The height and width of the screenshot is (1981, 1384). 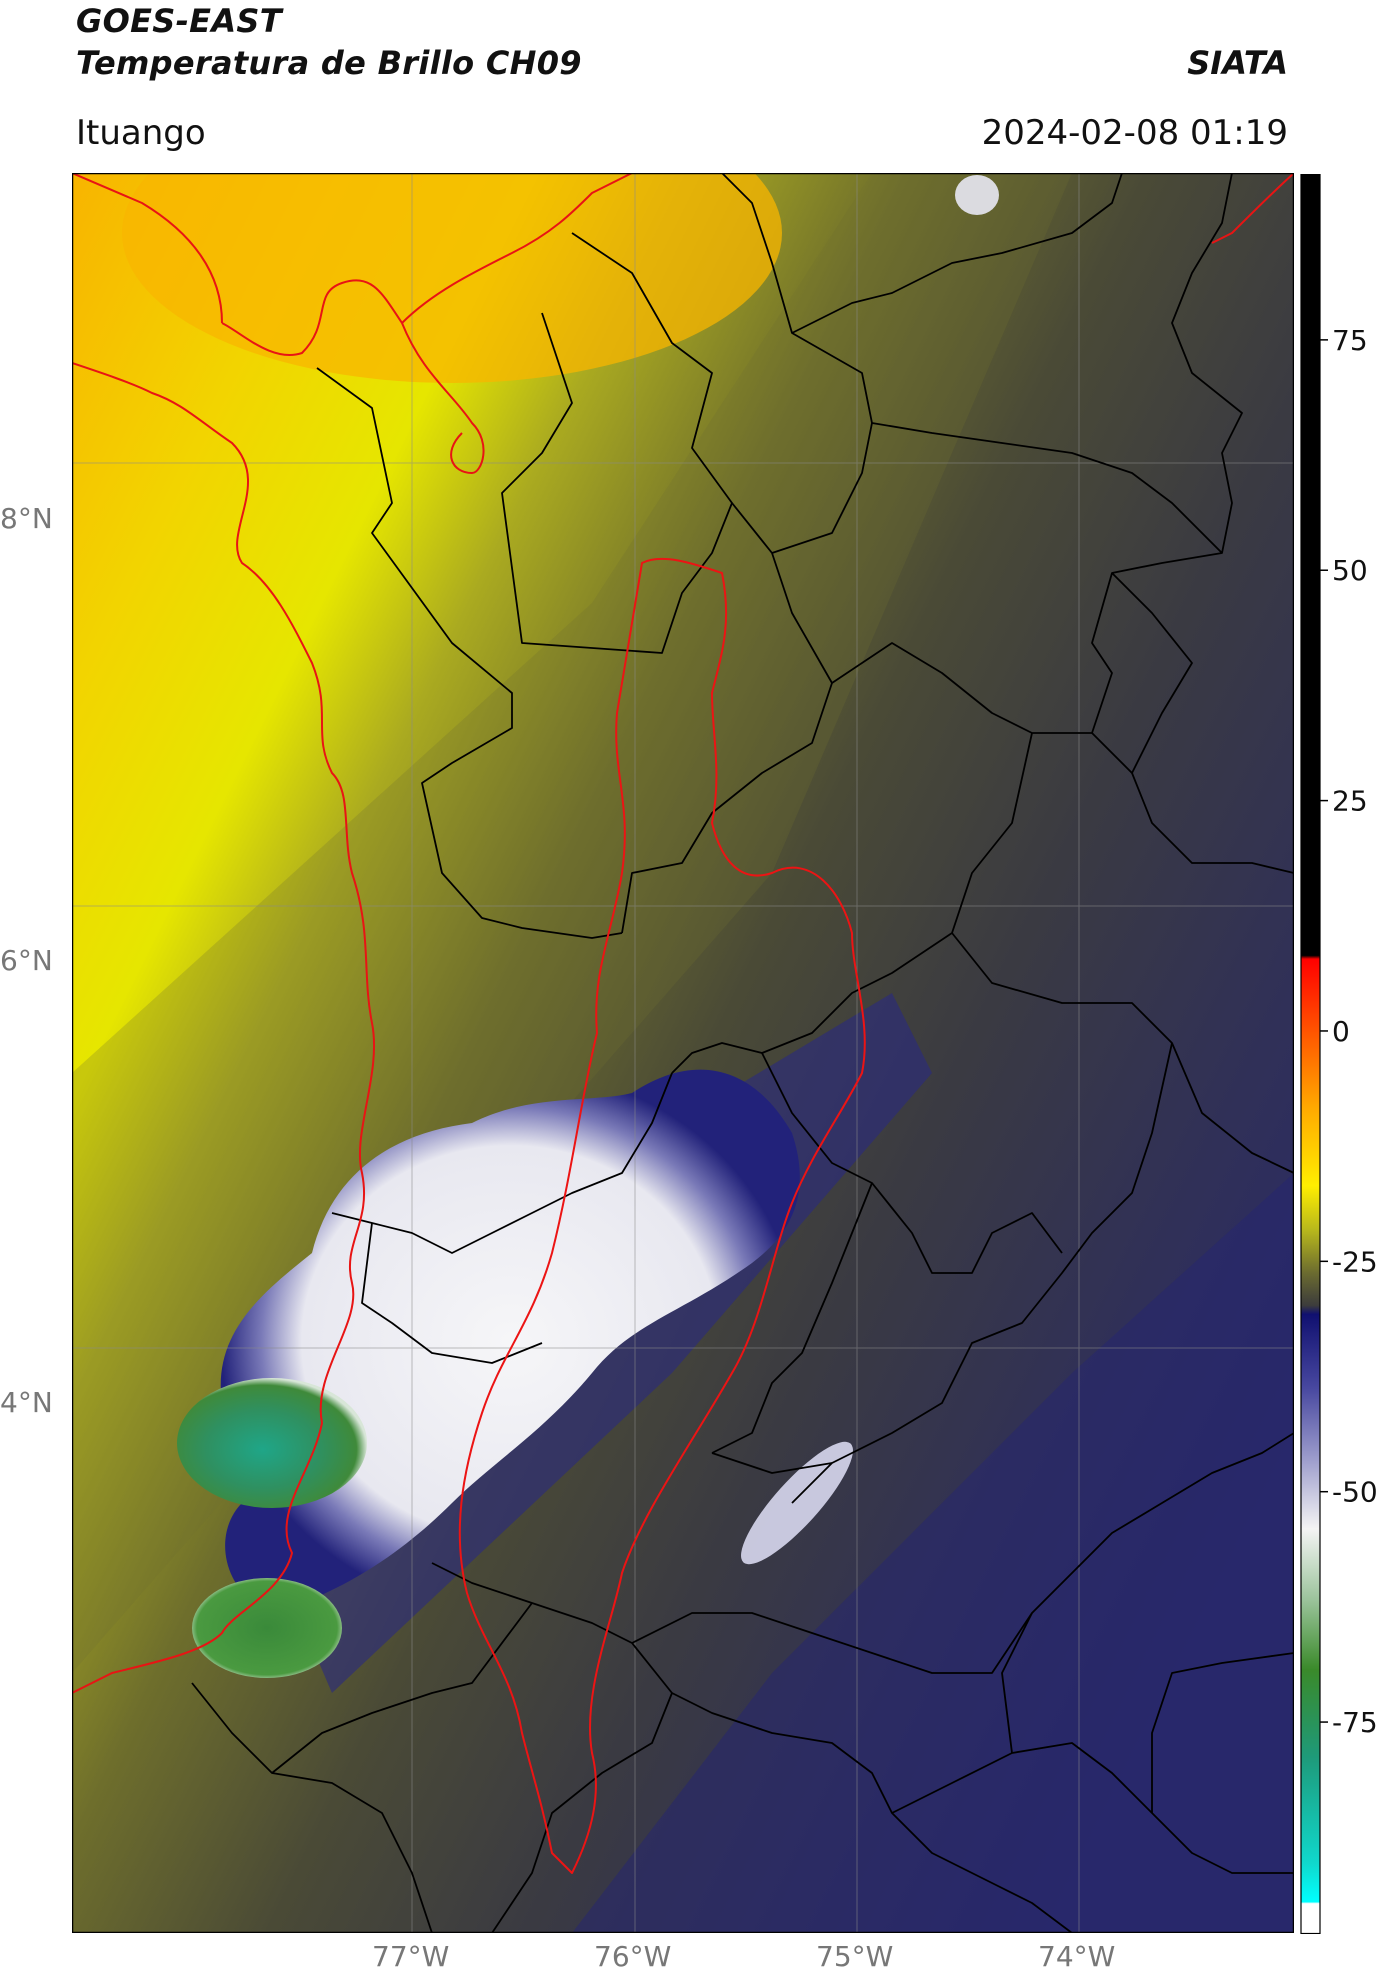 What do you see at coordinates (633, 1956) in the screenshot?
I see `lon-label-76w: 76°W` at bounding box center [633, 1956].